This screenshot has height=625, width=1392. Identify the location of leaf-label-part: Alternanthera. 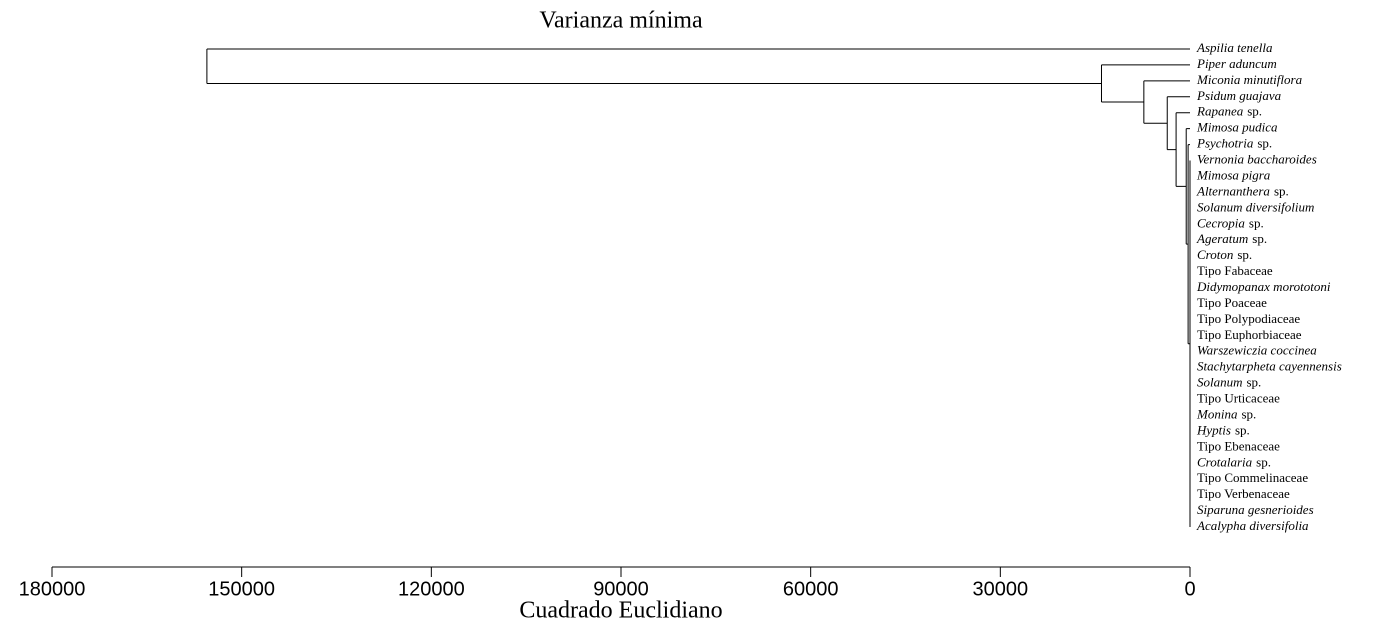
(1233, 190).